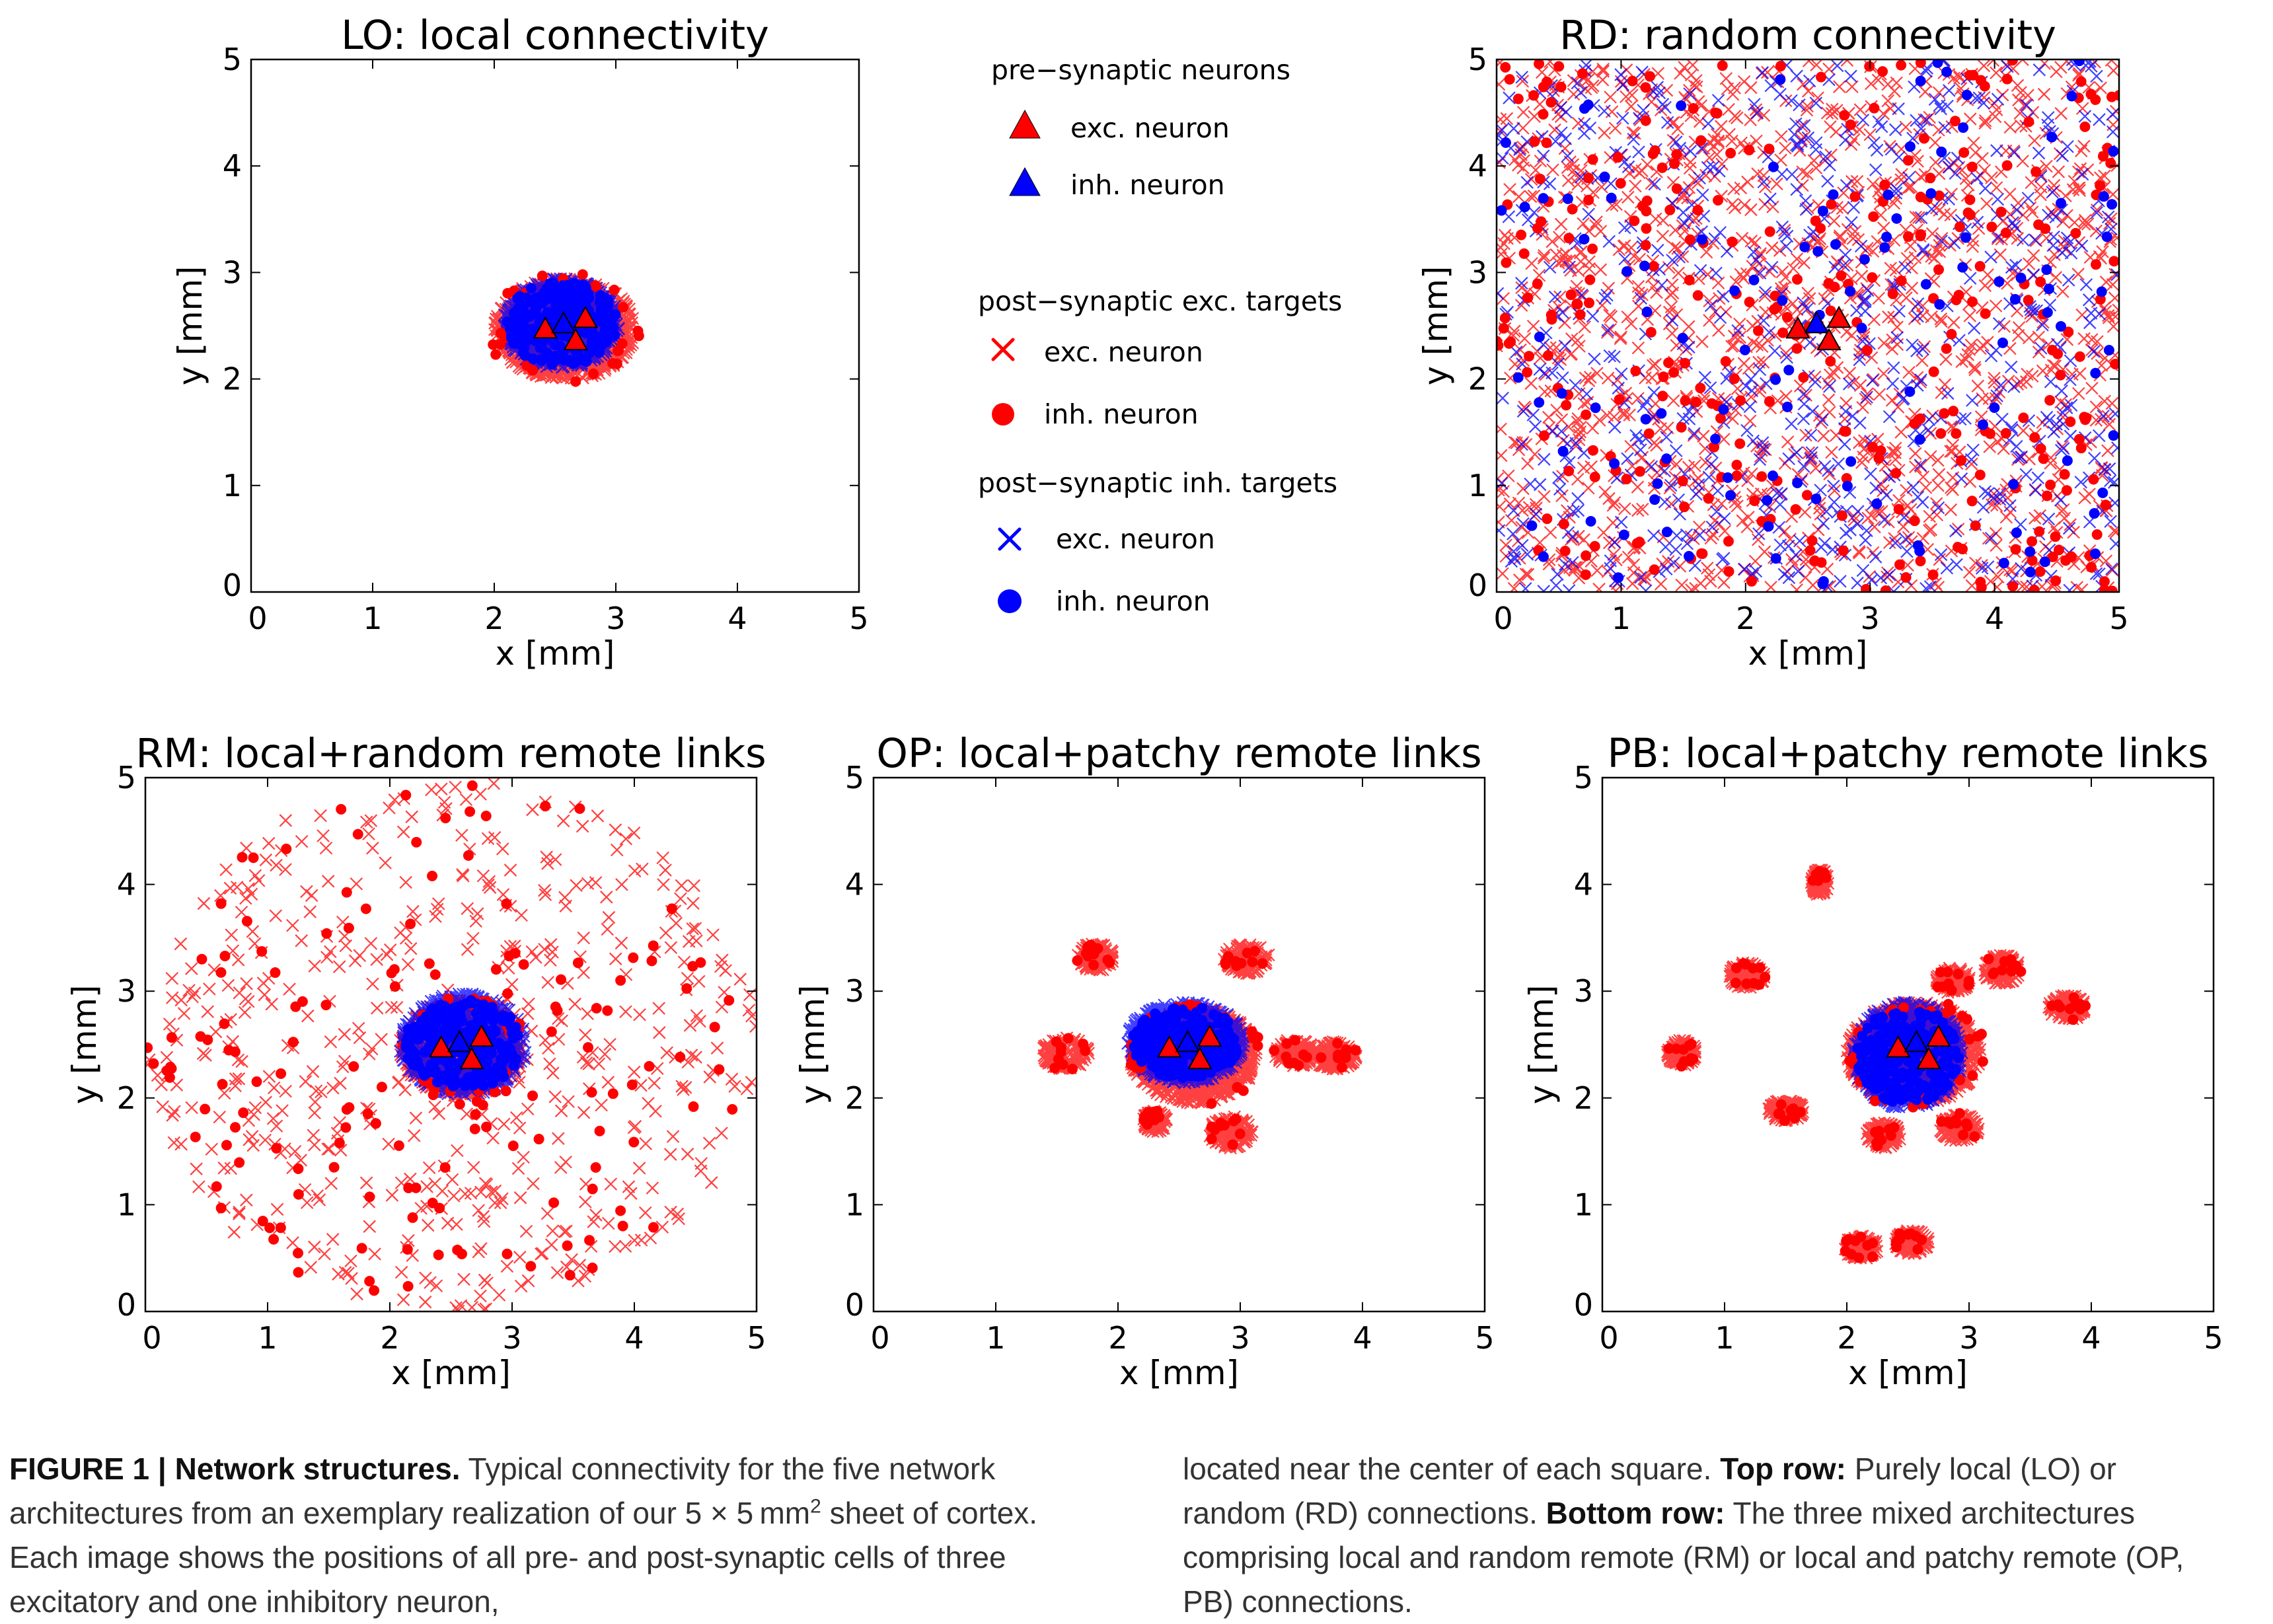 Image resolution: width=2273 pixels, height=1624 pixels. What do you see at coordinates (1121, 414) in the screenshot?
I see `legend-exc-target-inh-label: inh. neuron` at bounding box center [1121, 414].